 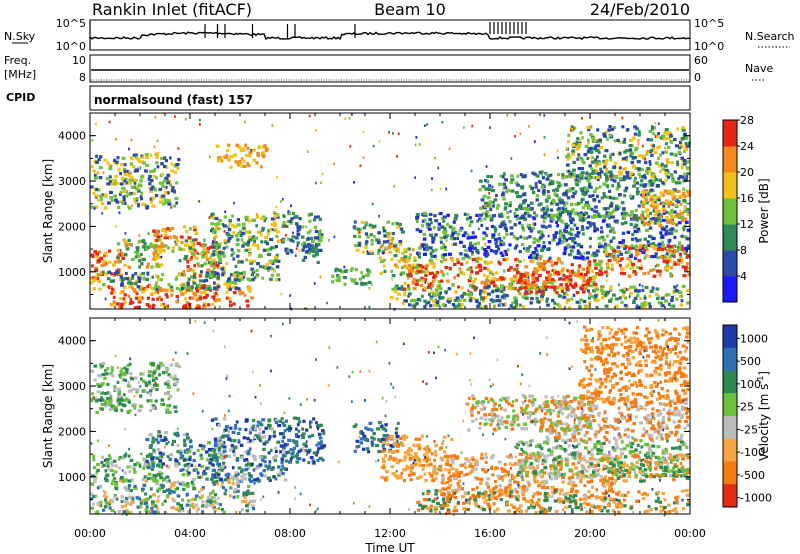 I want to click on cpid-panel: CPID normalsound (fast) 157, so click(x=348, y=98).